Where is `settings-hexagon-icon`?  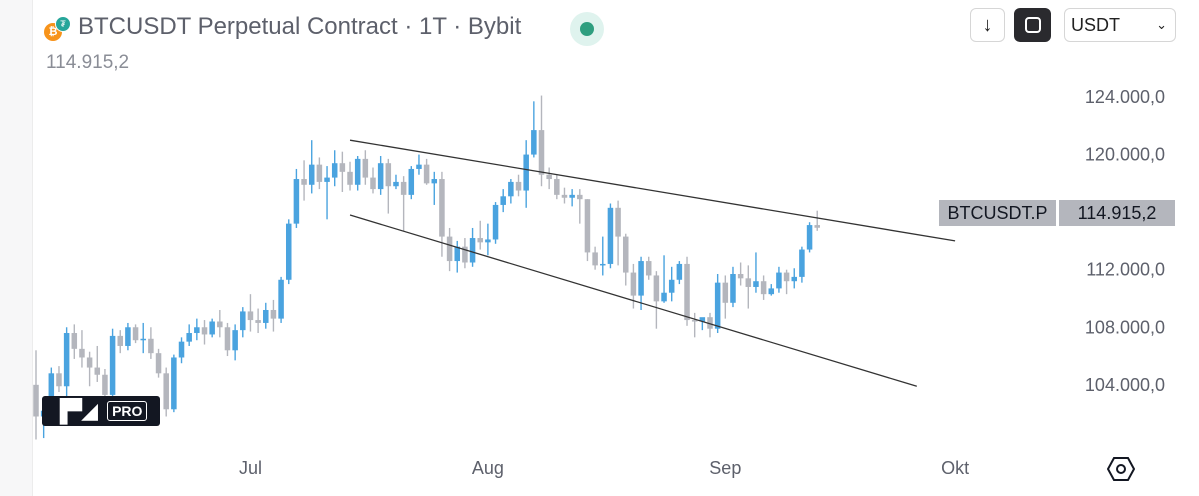 settings-hexagon-icon is located at coordinates (1121, 469).